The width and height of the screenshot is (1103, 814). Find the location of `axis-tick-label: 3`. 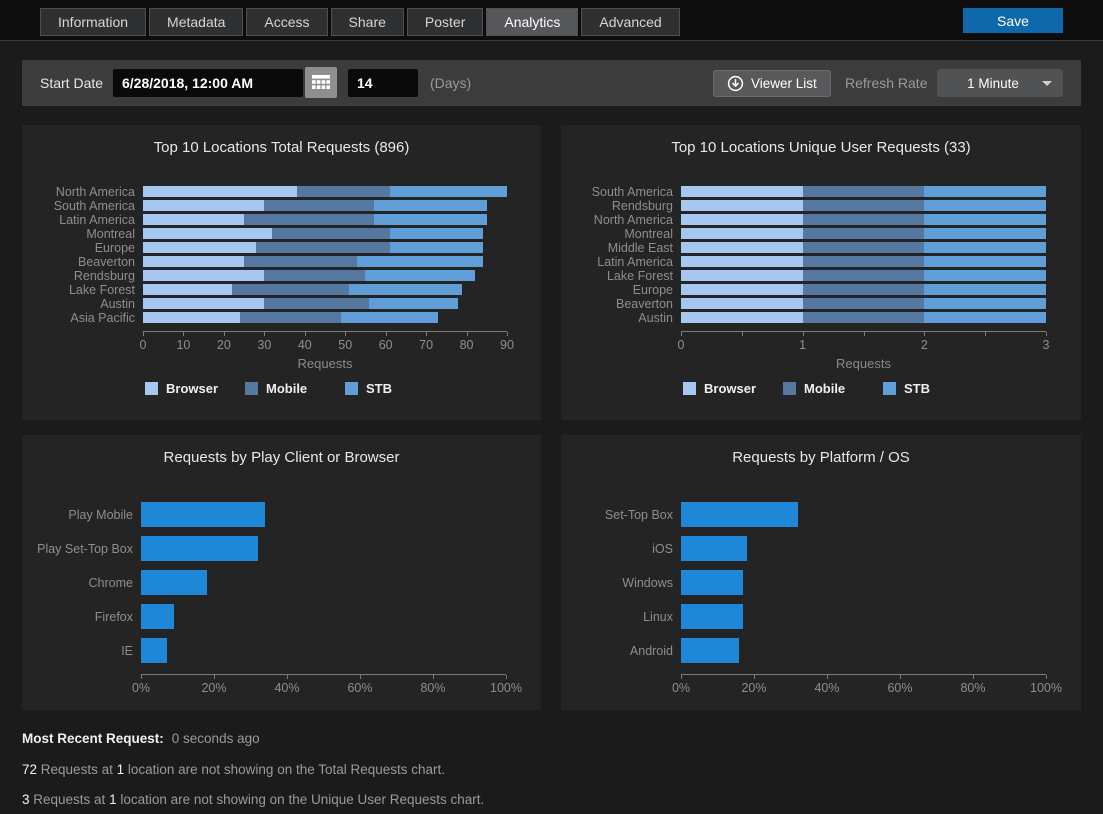

axis-tick-label: 3 is located at coordinates (1046, 345).